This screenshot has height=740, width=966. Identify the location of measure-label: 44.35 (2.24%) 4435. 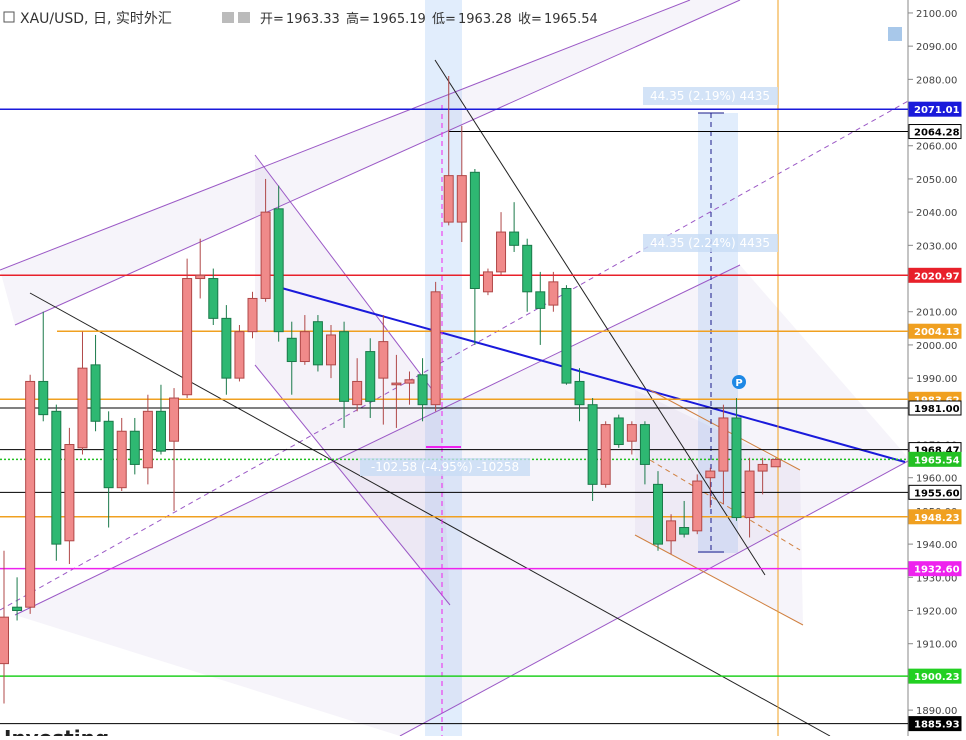
(710, 243).